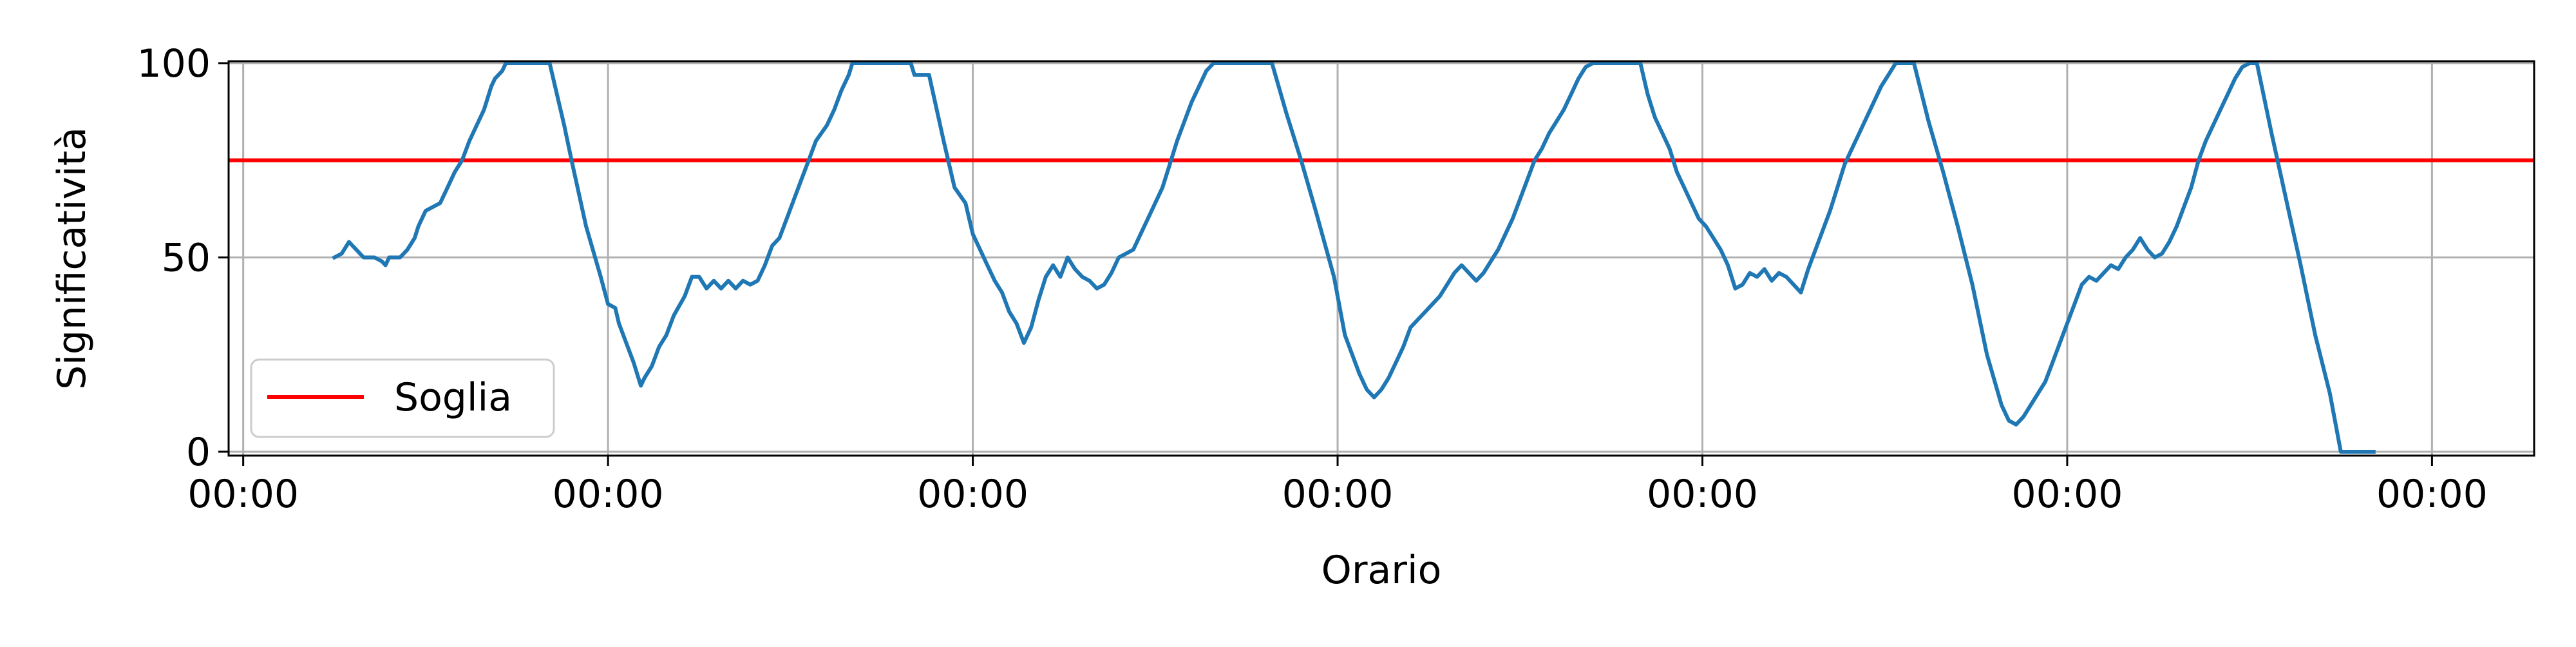 This screenshot has height=647, width=2576. I want to click on y-axis-label: Significatività, so click(72, 258).